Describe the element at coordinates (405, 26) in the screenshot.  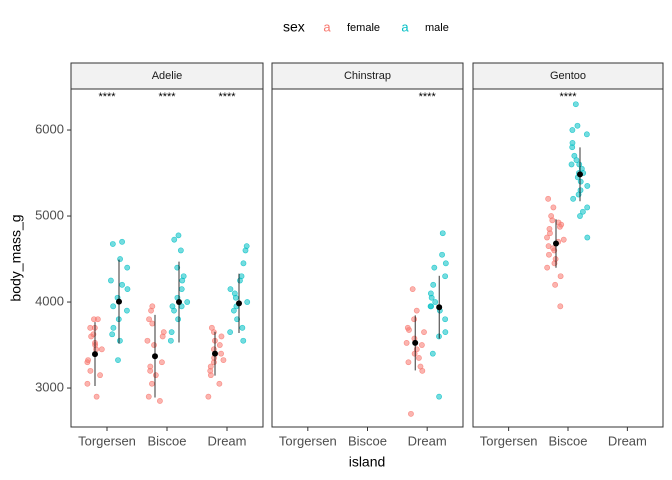
I see `legend-key: a` at that location.